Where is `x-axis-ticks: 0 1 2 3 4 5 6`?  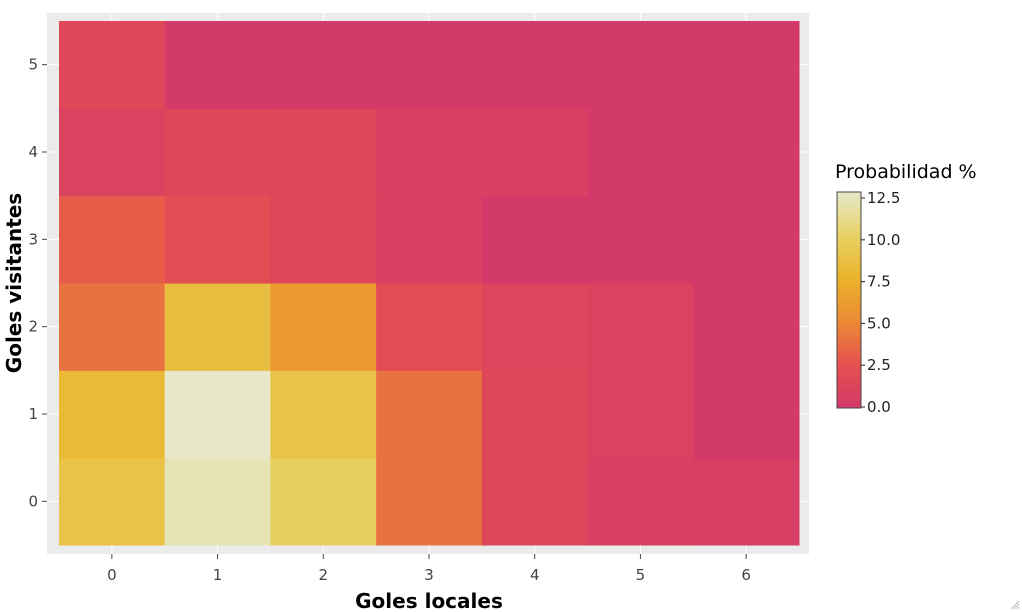 x-axis-ticks: 0 1 2 3 4 5 6 is located at coordinates (429, 569).